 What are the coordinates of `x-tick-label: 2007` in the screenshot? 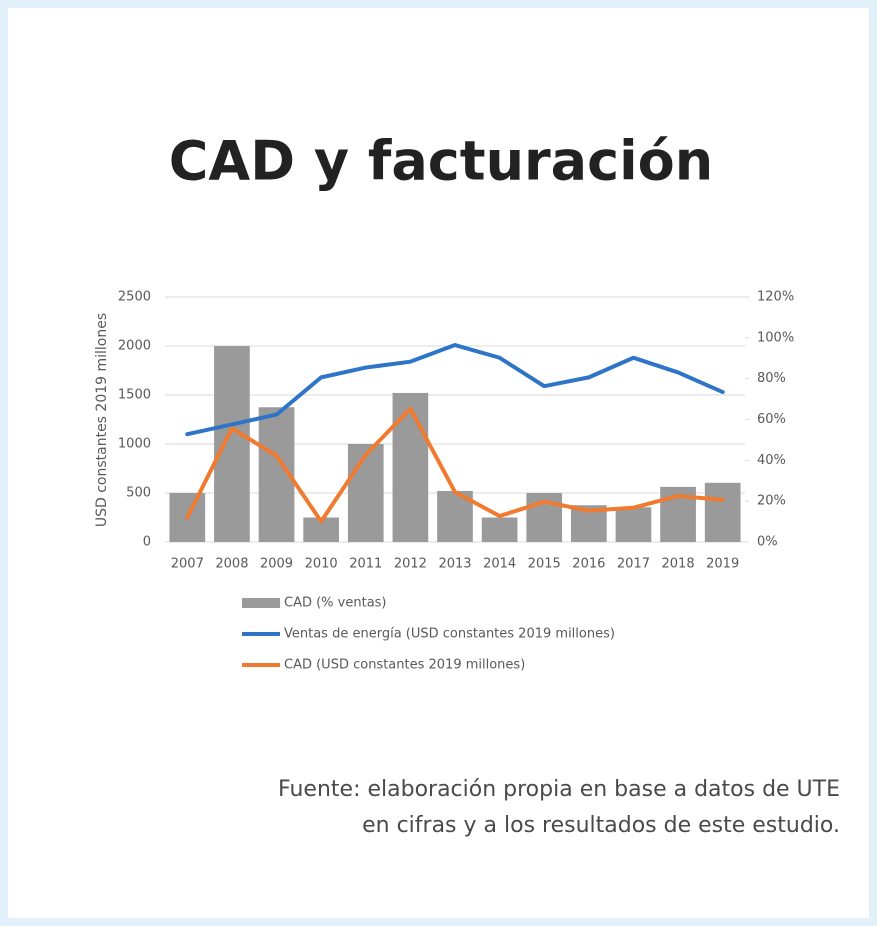 It's located at (187, 564).